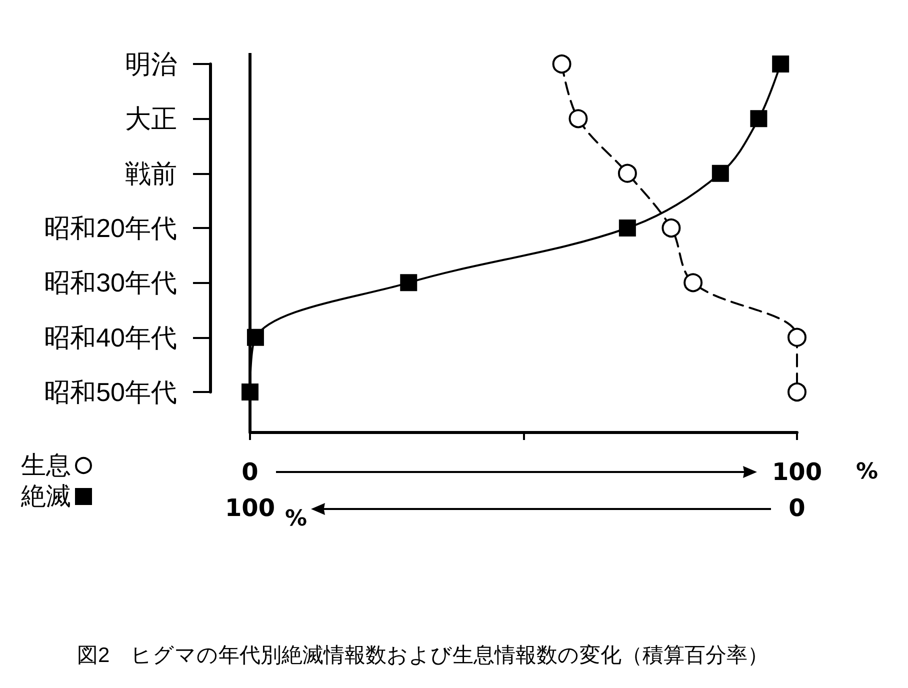 The width and height of the screenshot is (908, 688). What do you see at coordinates (423, 655) in the screenshot?
I see `text: 図2 ヒグマの年代別絶滅情報数および生息情報数の変化（積算百分率）` at bounding box center [423, 655].